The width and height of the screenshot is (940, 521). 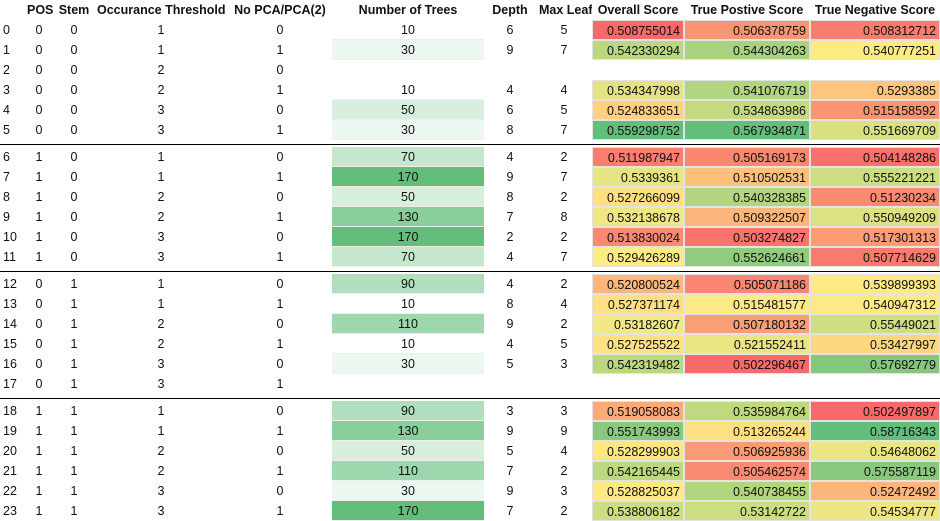 What do you see at coordinates (638, 10) in the screenshot?
I see `header-overall-score: Overall Score` at bounding box center [638, 10].